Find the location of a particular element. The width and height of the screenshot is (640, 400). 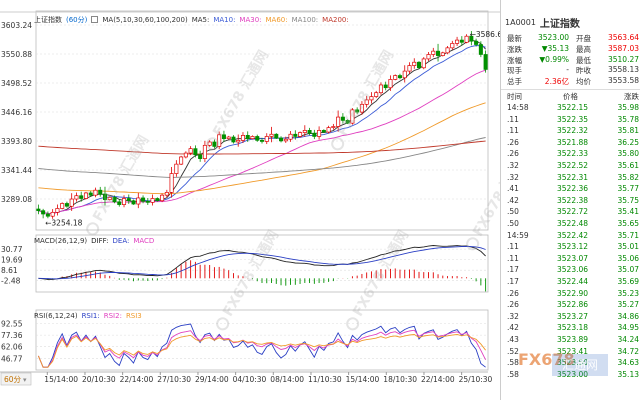

x-axis-label: 15/14:00 is located at coordinates (363, 379).